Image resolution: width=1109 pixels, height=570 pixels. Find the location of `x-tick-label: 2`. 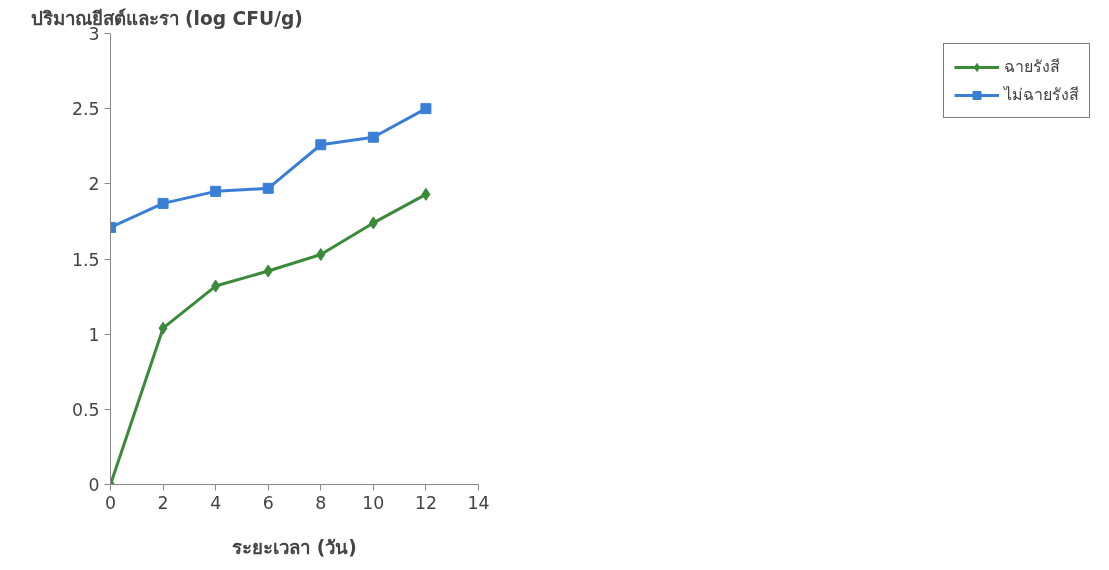

x-tick-label: 2 is located at coordinates (163, 502).